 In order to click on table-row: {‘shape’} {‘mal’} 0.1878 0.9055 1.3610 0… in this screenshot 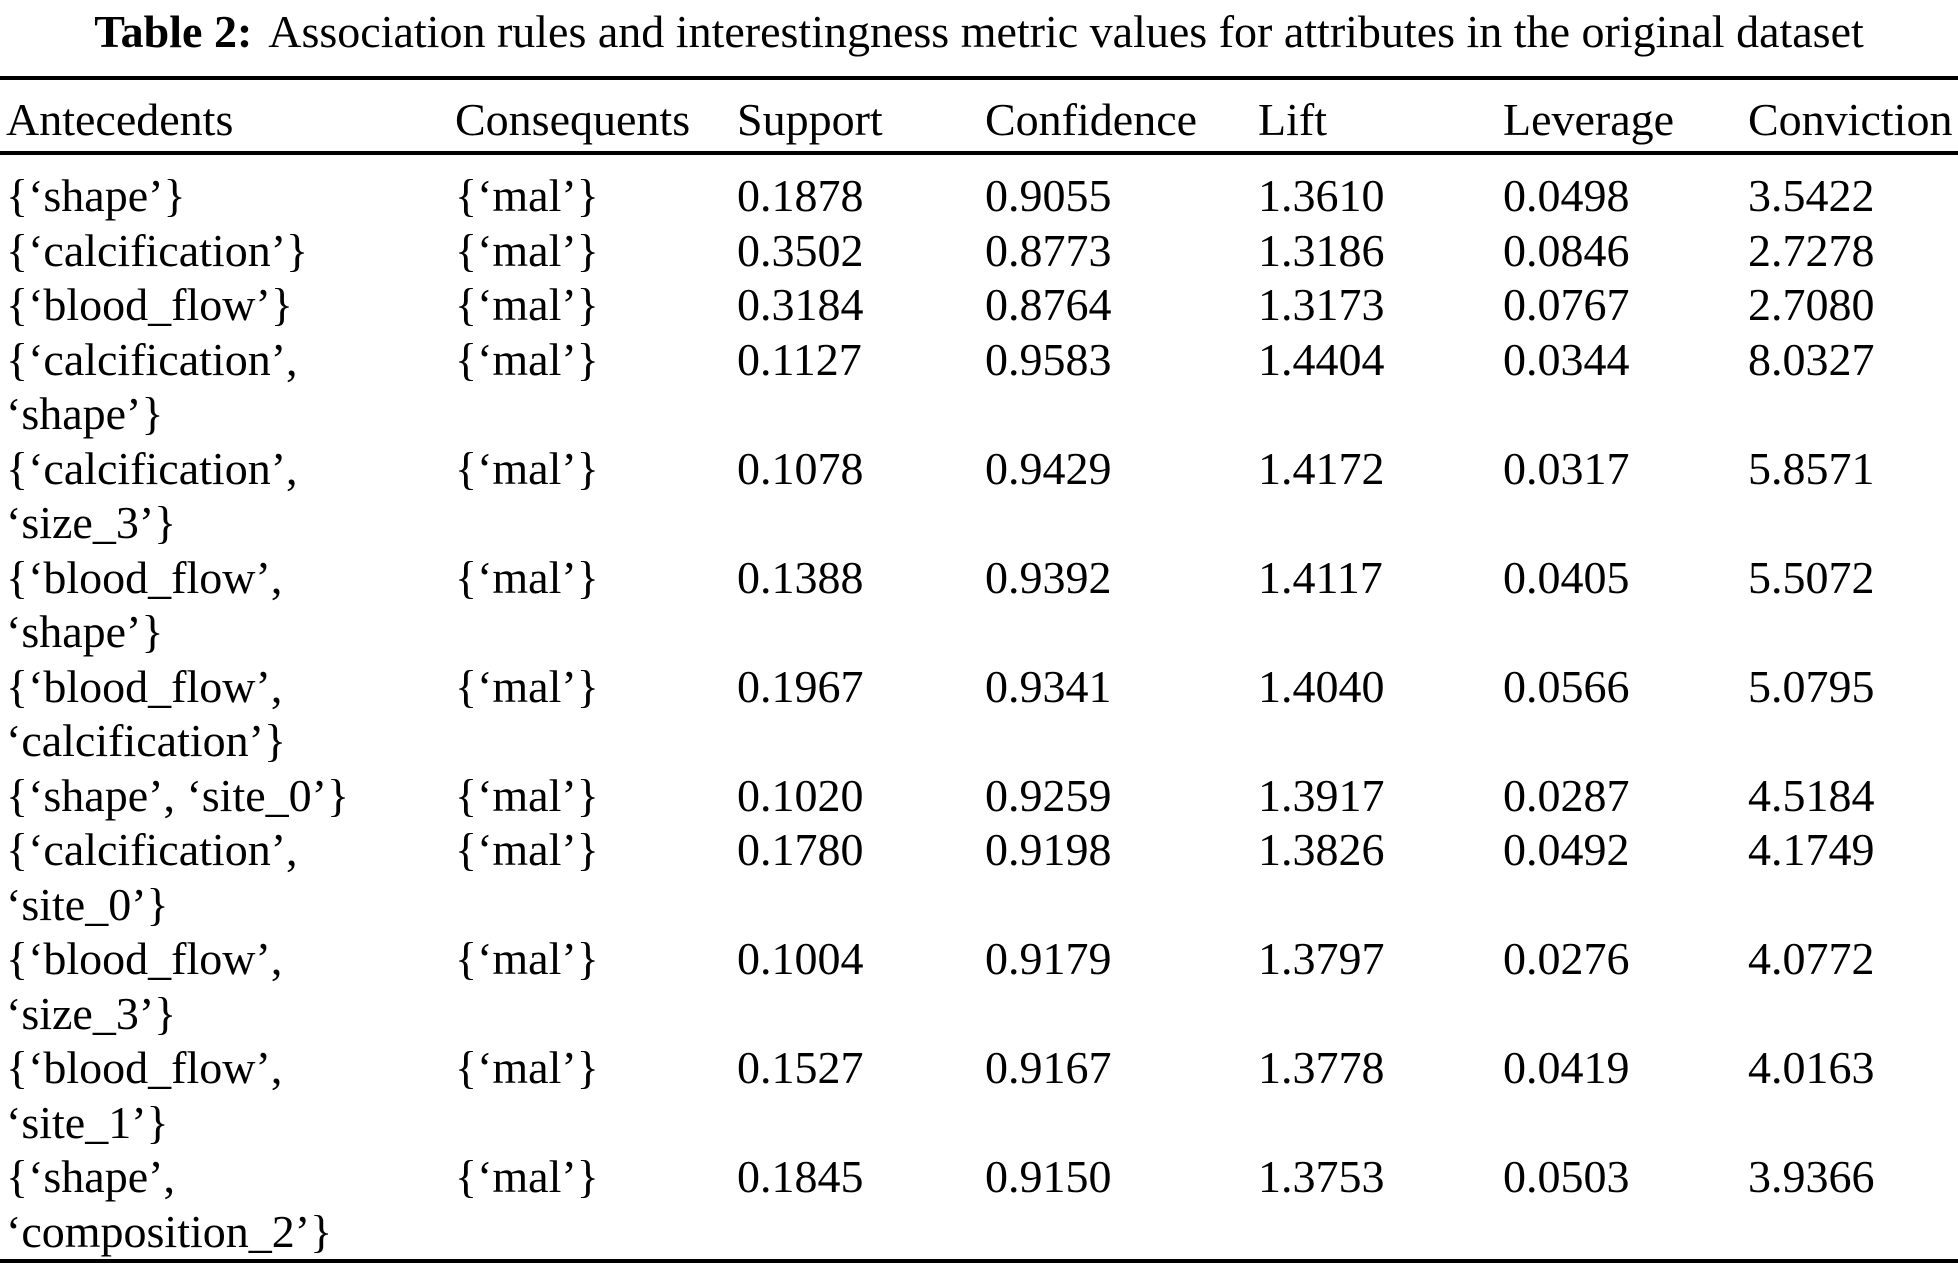, I will do `click(979, 188)`.